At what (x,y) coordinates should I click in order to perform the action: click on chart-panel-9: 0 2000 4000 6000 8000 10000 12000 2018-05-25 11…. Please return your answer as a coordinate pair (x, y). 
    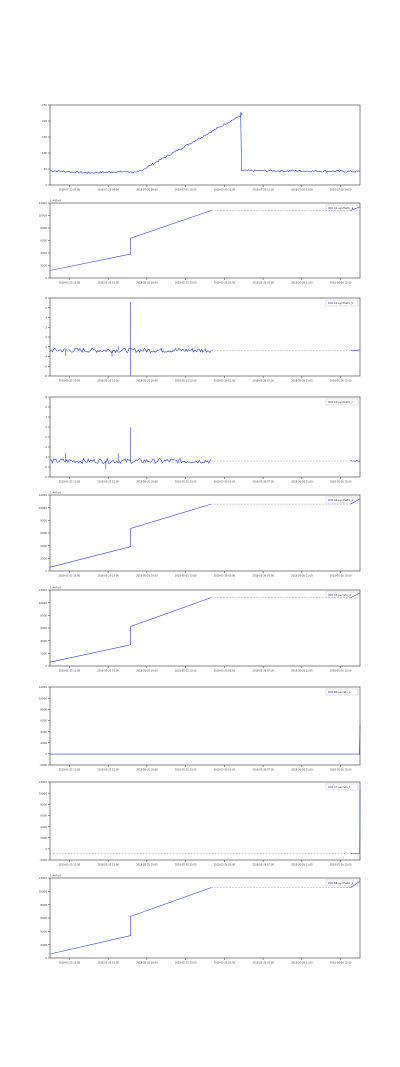
    Looking at the image, I should click on (200, 919).